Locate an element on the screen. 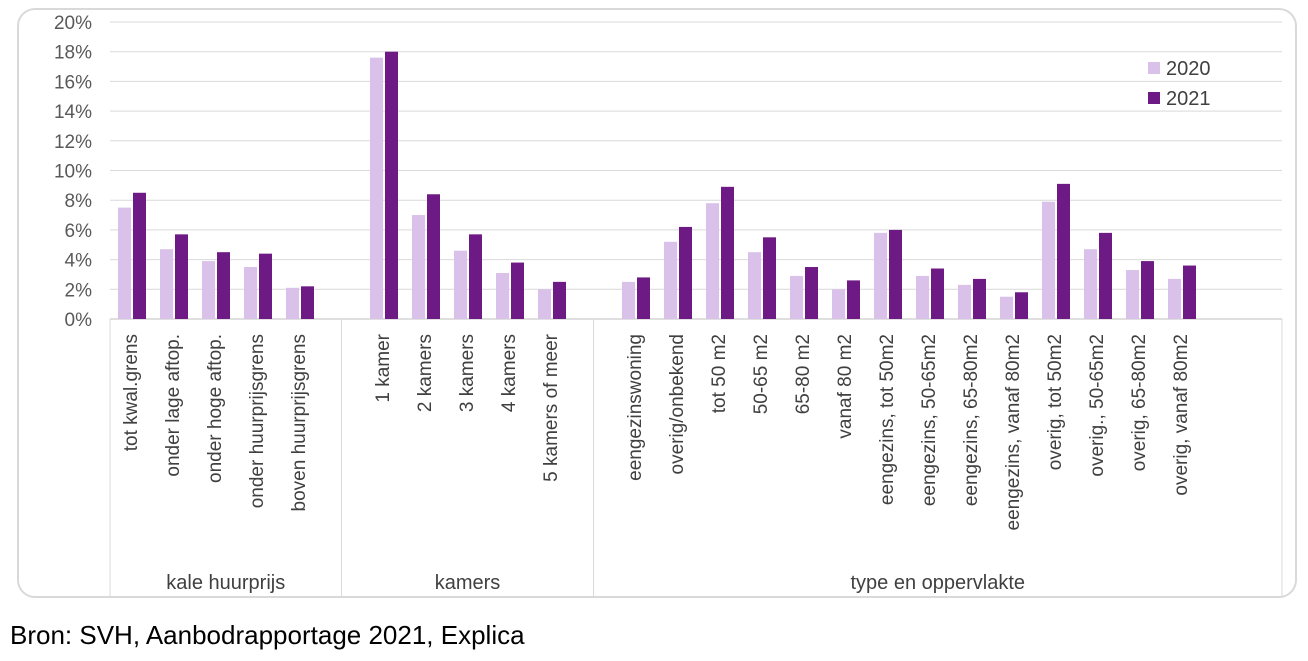 This screenshot has width=1308, height=661. y-tick-label: 2% is located at coordinates (79, 290).